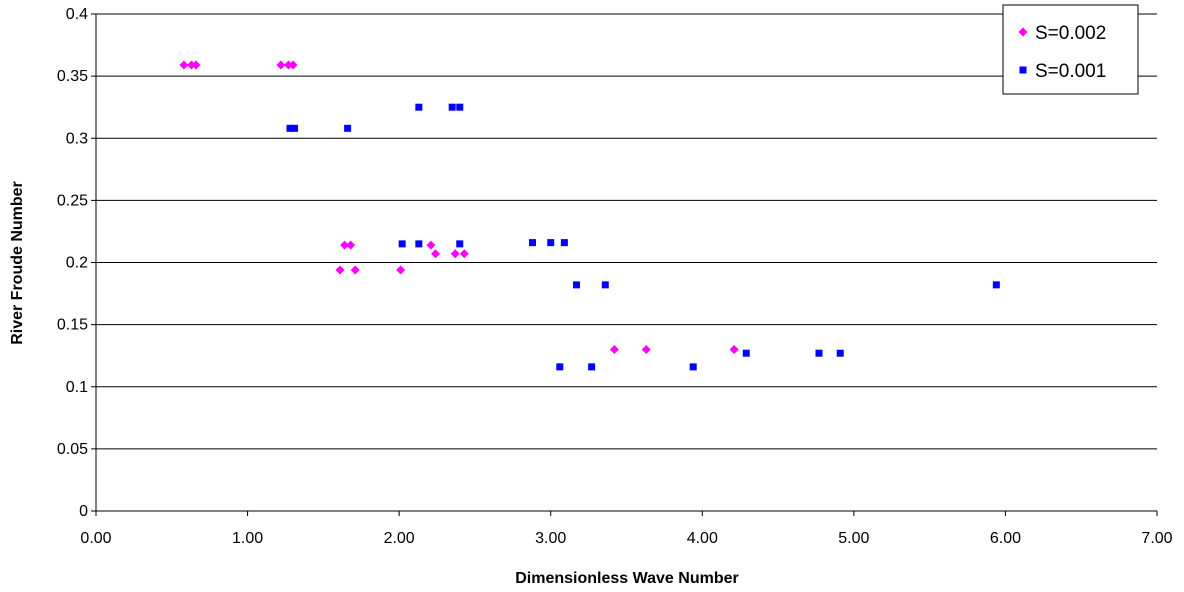  I want to click on y-tick-label: 0.4, so click(77, 14).